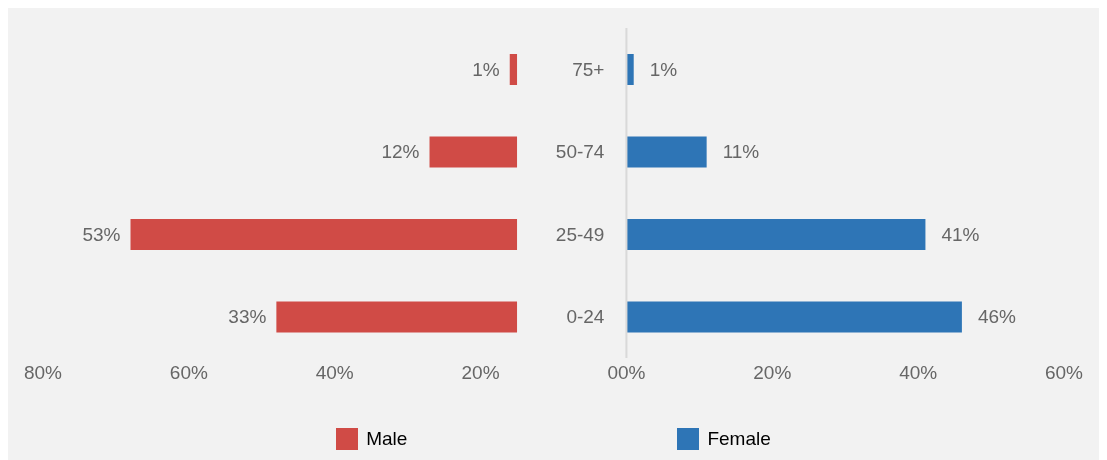 This screenshot has height=460, width=1107. I want to click on y-tick-label: 25-49, so click(580, 234).